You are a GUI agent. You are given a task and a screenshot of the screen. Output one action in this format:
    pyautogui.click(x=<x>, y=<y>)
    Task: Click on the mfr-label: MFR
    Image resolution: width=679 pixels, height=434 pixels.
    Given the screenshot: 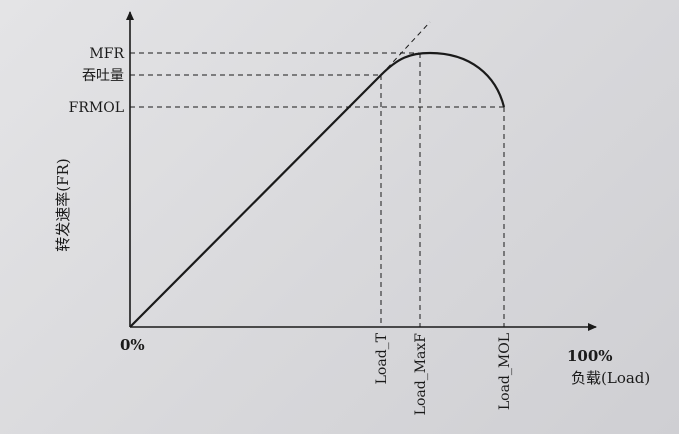 What is the action you would take?
    pyautogui.click(x=106, y=54)
    